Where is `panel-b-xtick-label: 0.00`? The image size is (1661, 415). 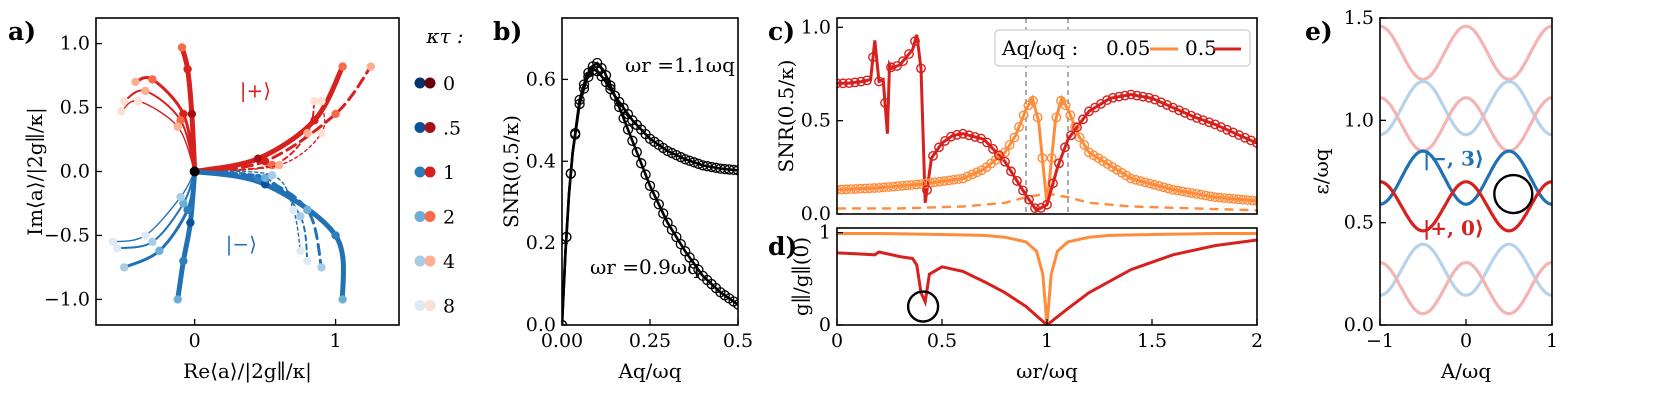 panel-b-xtick-label: 0.00 is located at coordinates (562, 341).